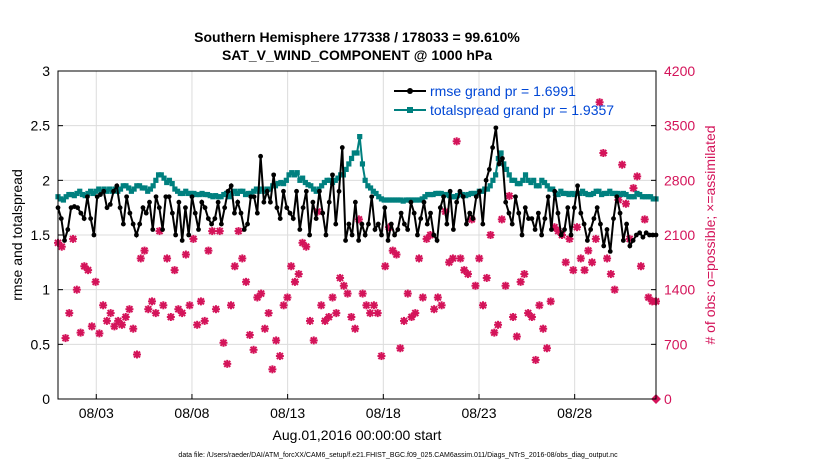 This screenshot has height=470, width=830. Describe the element at coordinates (41, 235) in the screenshot. I see `left-tick-label: 1.5` at that location.